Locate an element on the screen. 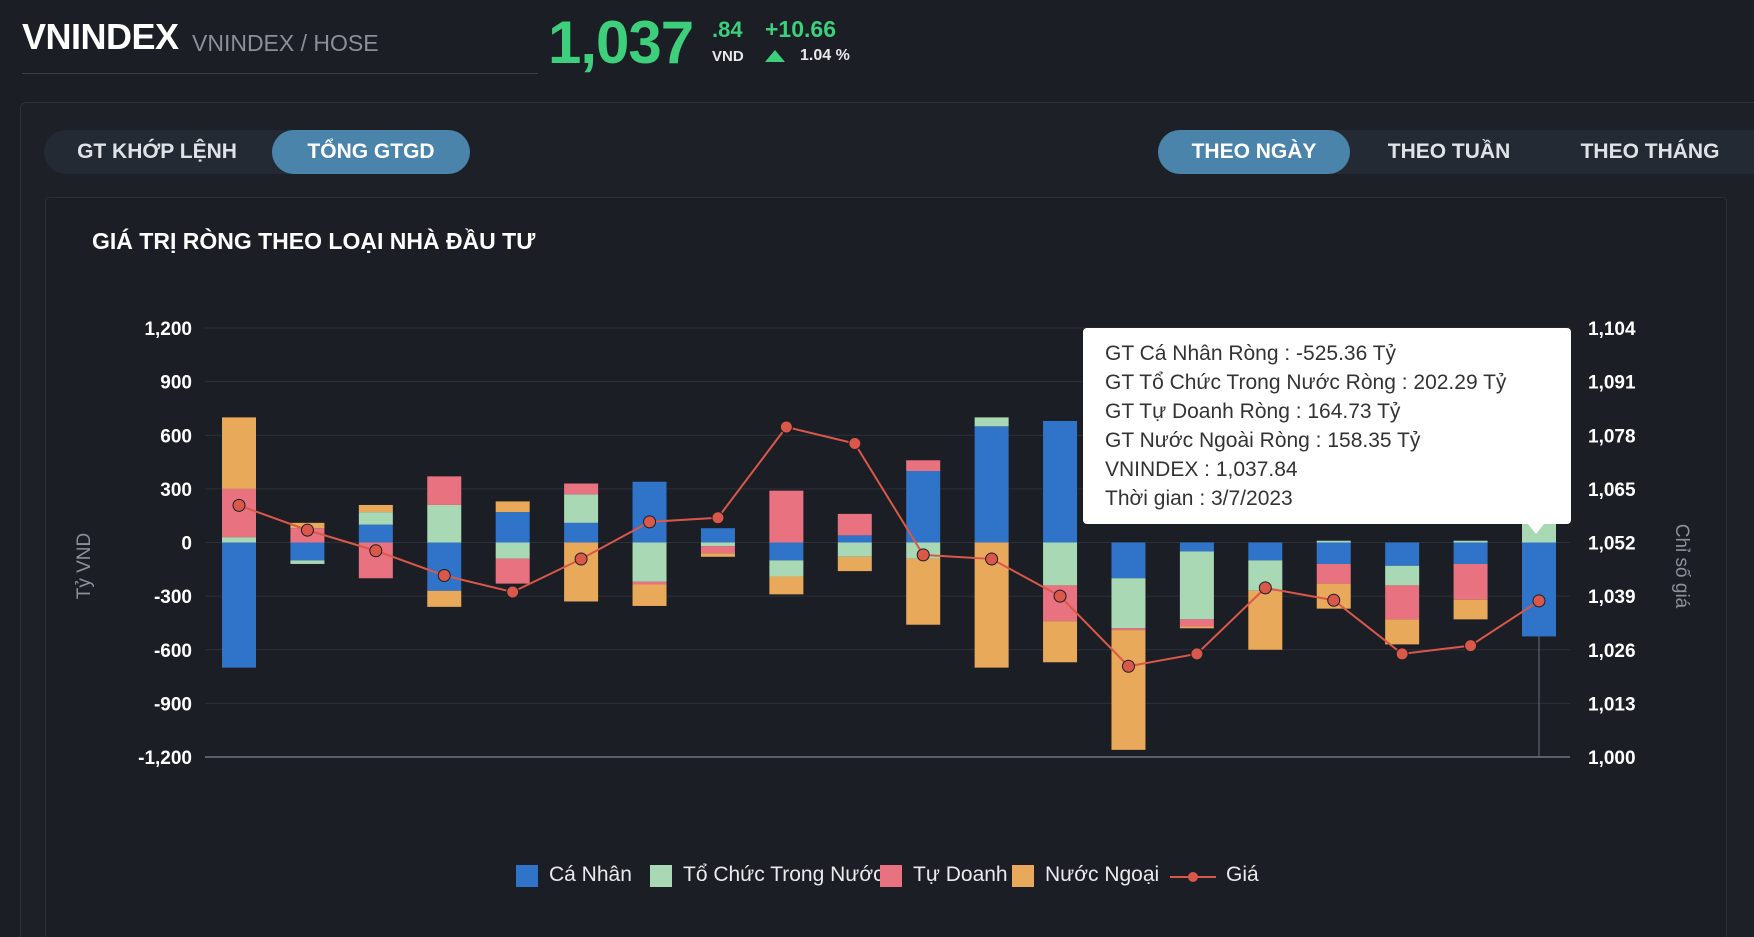  y-tick-label: -300 is located at coordinates (173, 597).